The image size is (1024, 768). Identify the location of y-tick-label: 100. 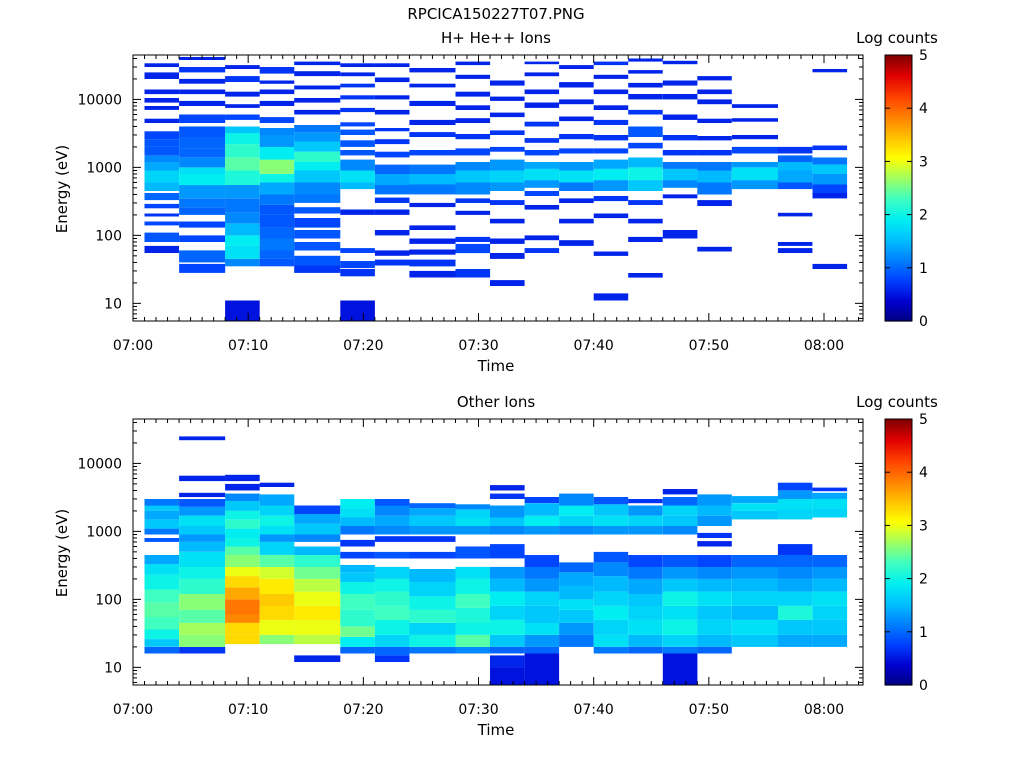
(108, 236).